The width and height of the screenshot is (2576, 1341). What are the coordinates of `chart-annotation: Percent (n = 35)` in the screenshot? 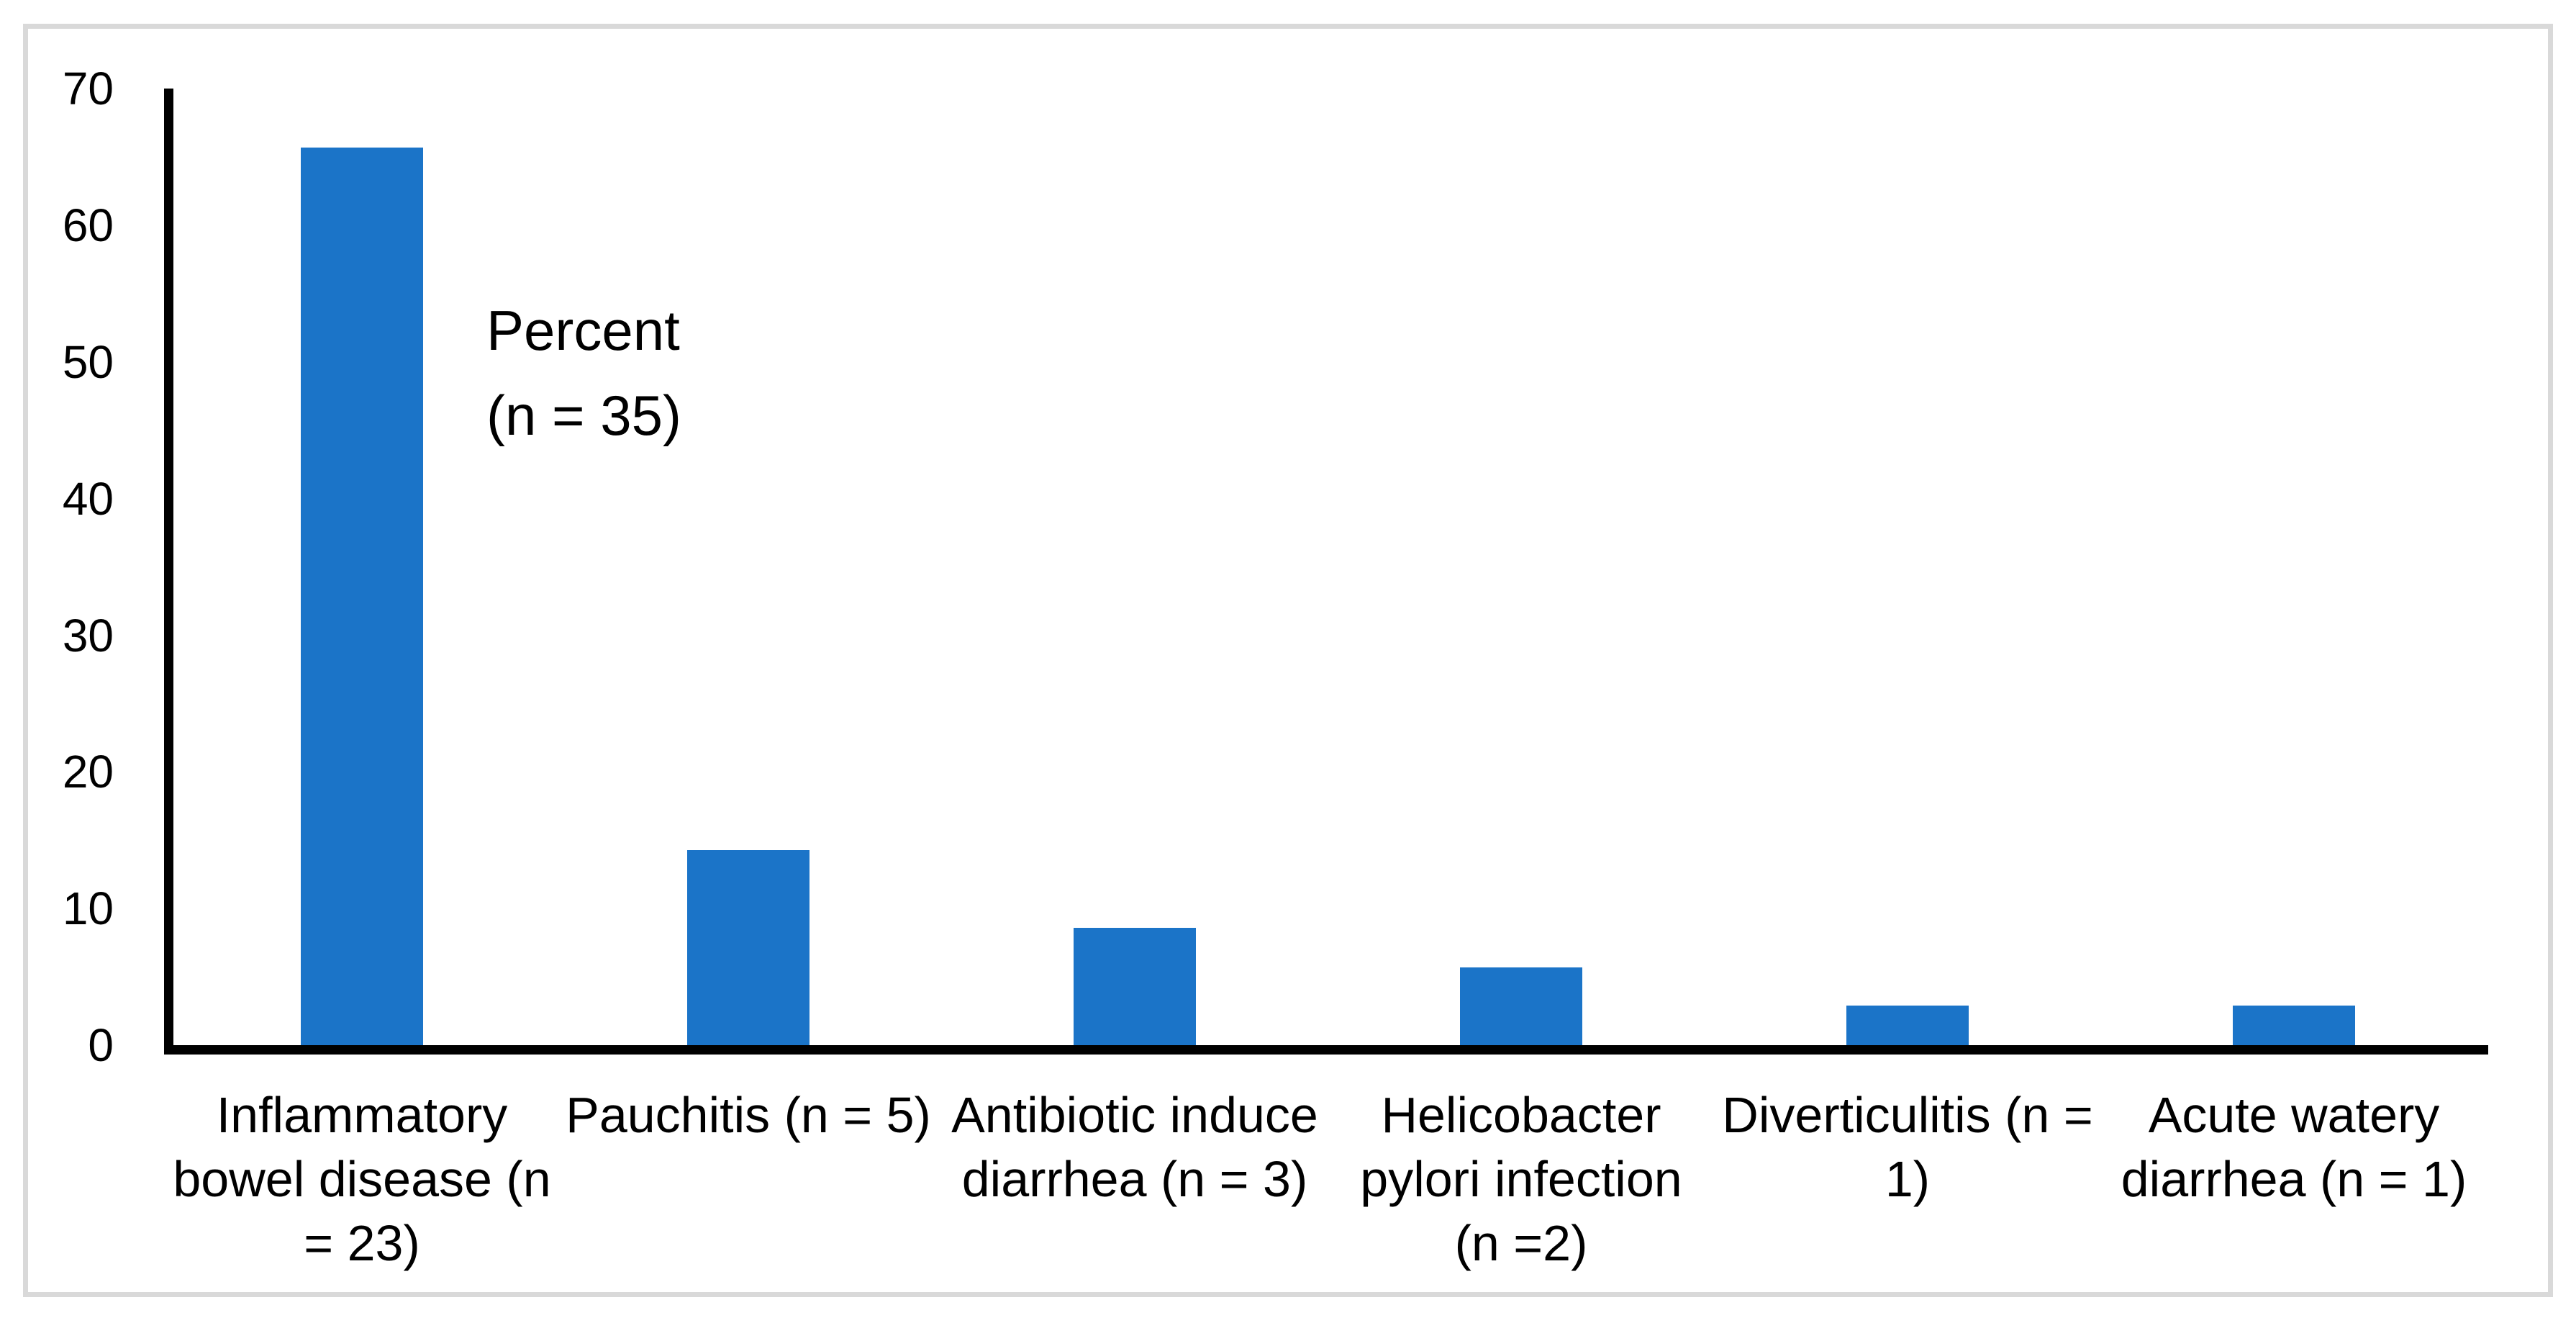 It's located at (583, 373).